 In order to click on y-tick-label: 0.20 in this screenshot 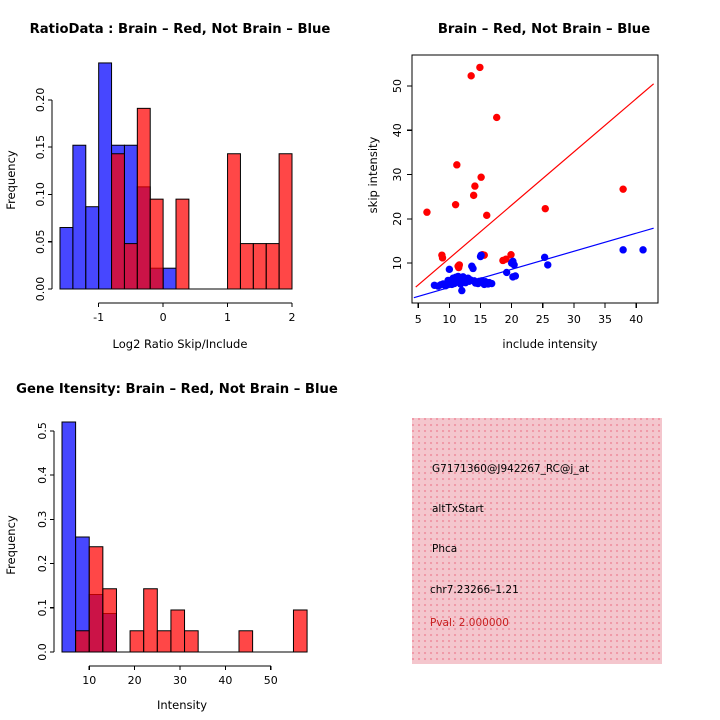, I will do `click(40, 100)`.